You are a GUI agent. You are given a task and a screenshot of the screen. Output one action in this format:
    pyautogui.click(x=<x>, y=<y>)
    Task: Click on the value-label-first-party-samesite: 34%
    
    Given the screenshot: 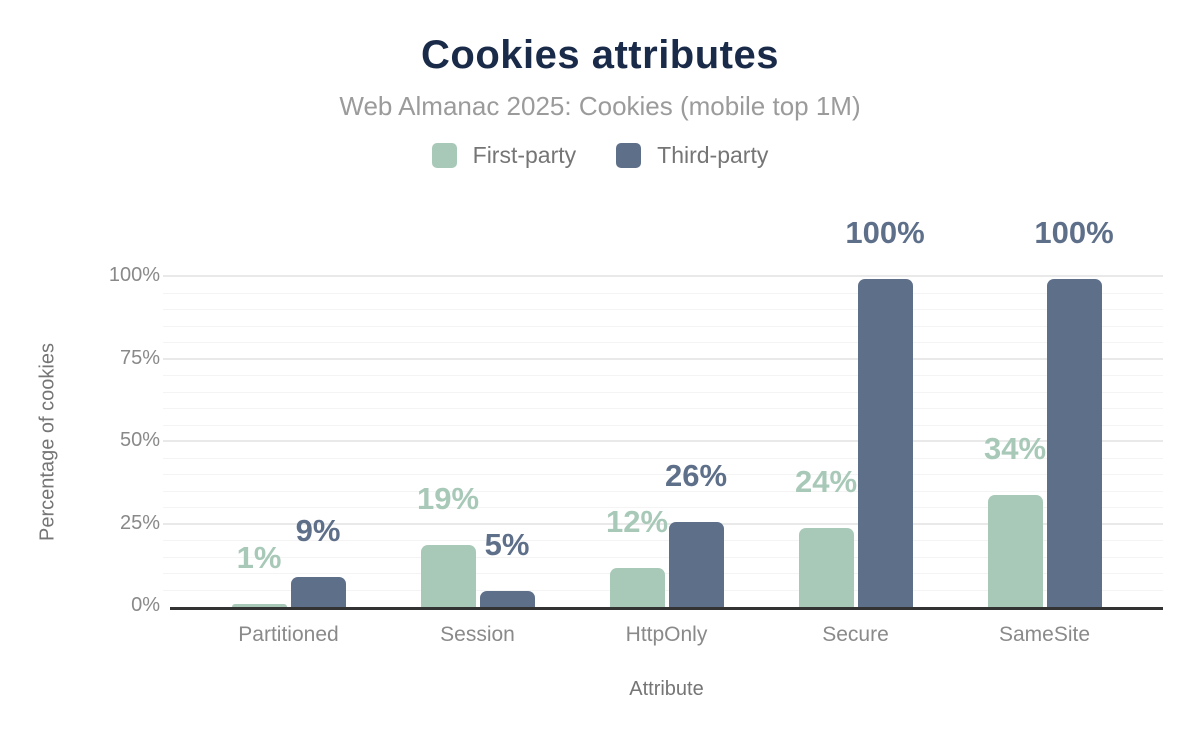 What is the action you would take?
    pyautogui.click(x=1015, y=449)
    